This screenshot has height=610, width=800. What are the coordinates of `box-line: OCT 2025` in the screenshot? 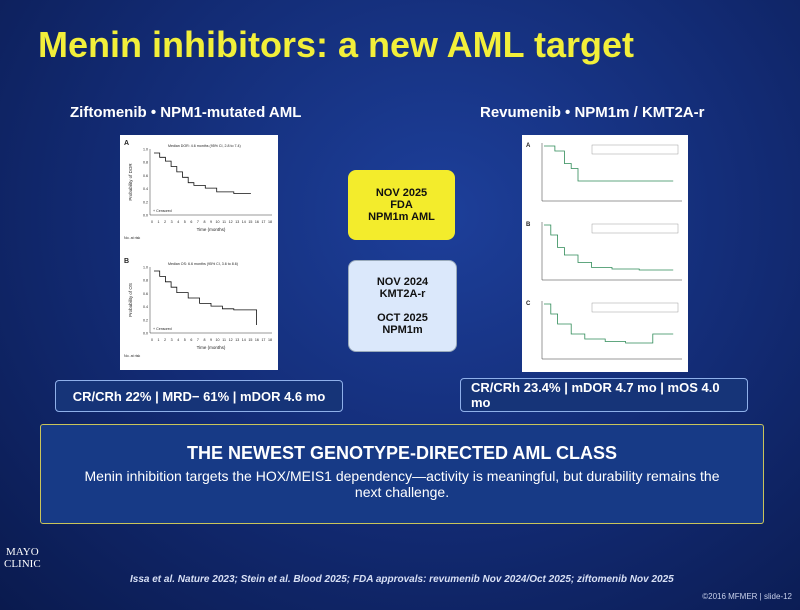 It's located at (402, 318).